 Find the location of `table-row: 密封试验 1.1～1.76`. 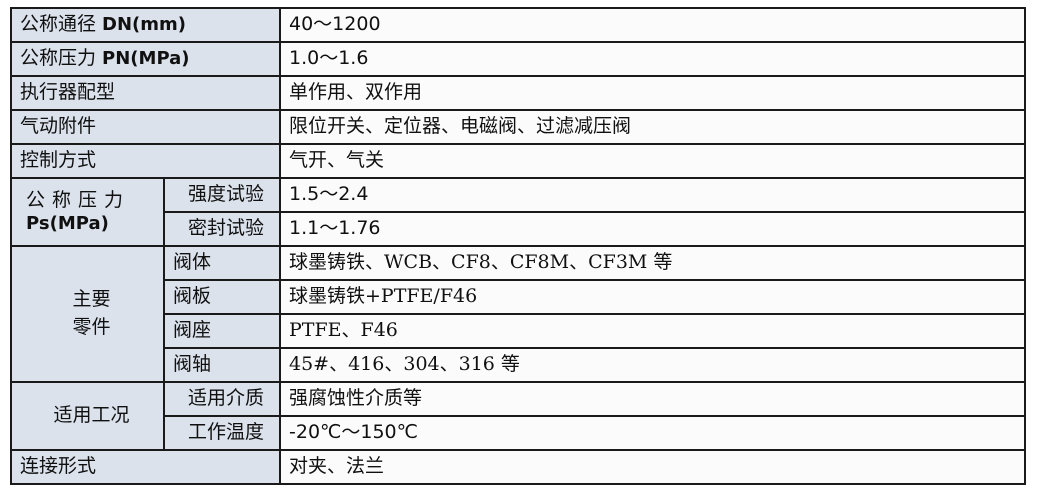

table-row: 密封试验 1.1～1.76 is located at coordinates (518, 229).